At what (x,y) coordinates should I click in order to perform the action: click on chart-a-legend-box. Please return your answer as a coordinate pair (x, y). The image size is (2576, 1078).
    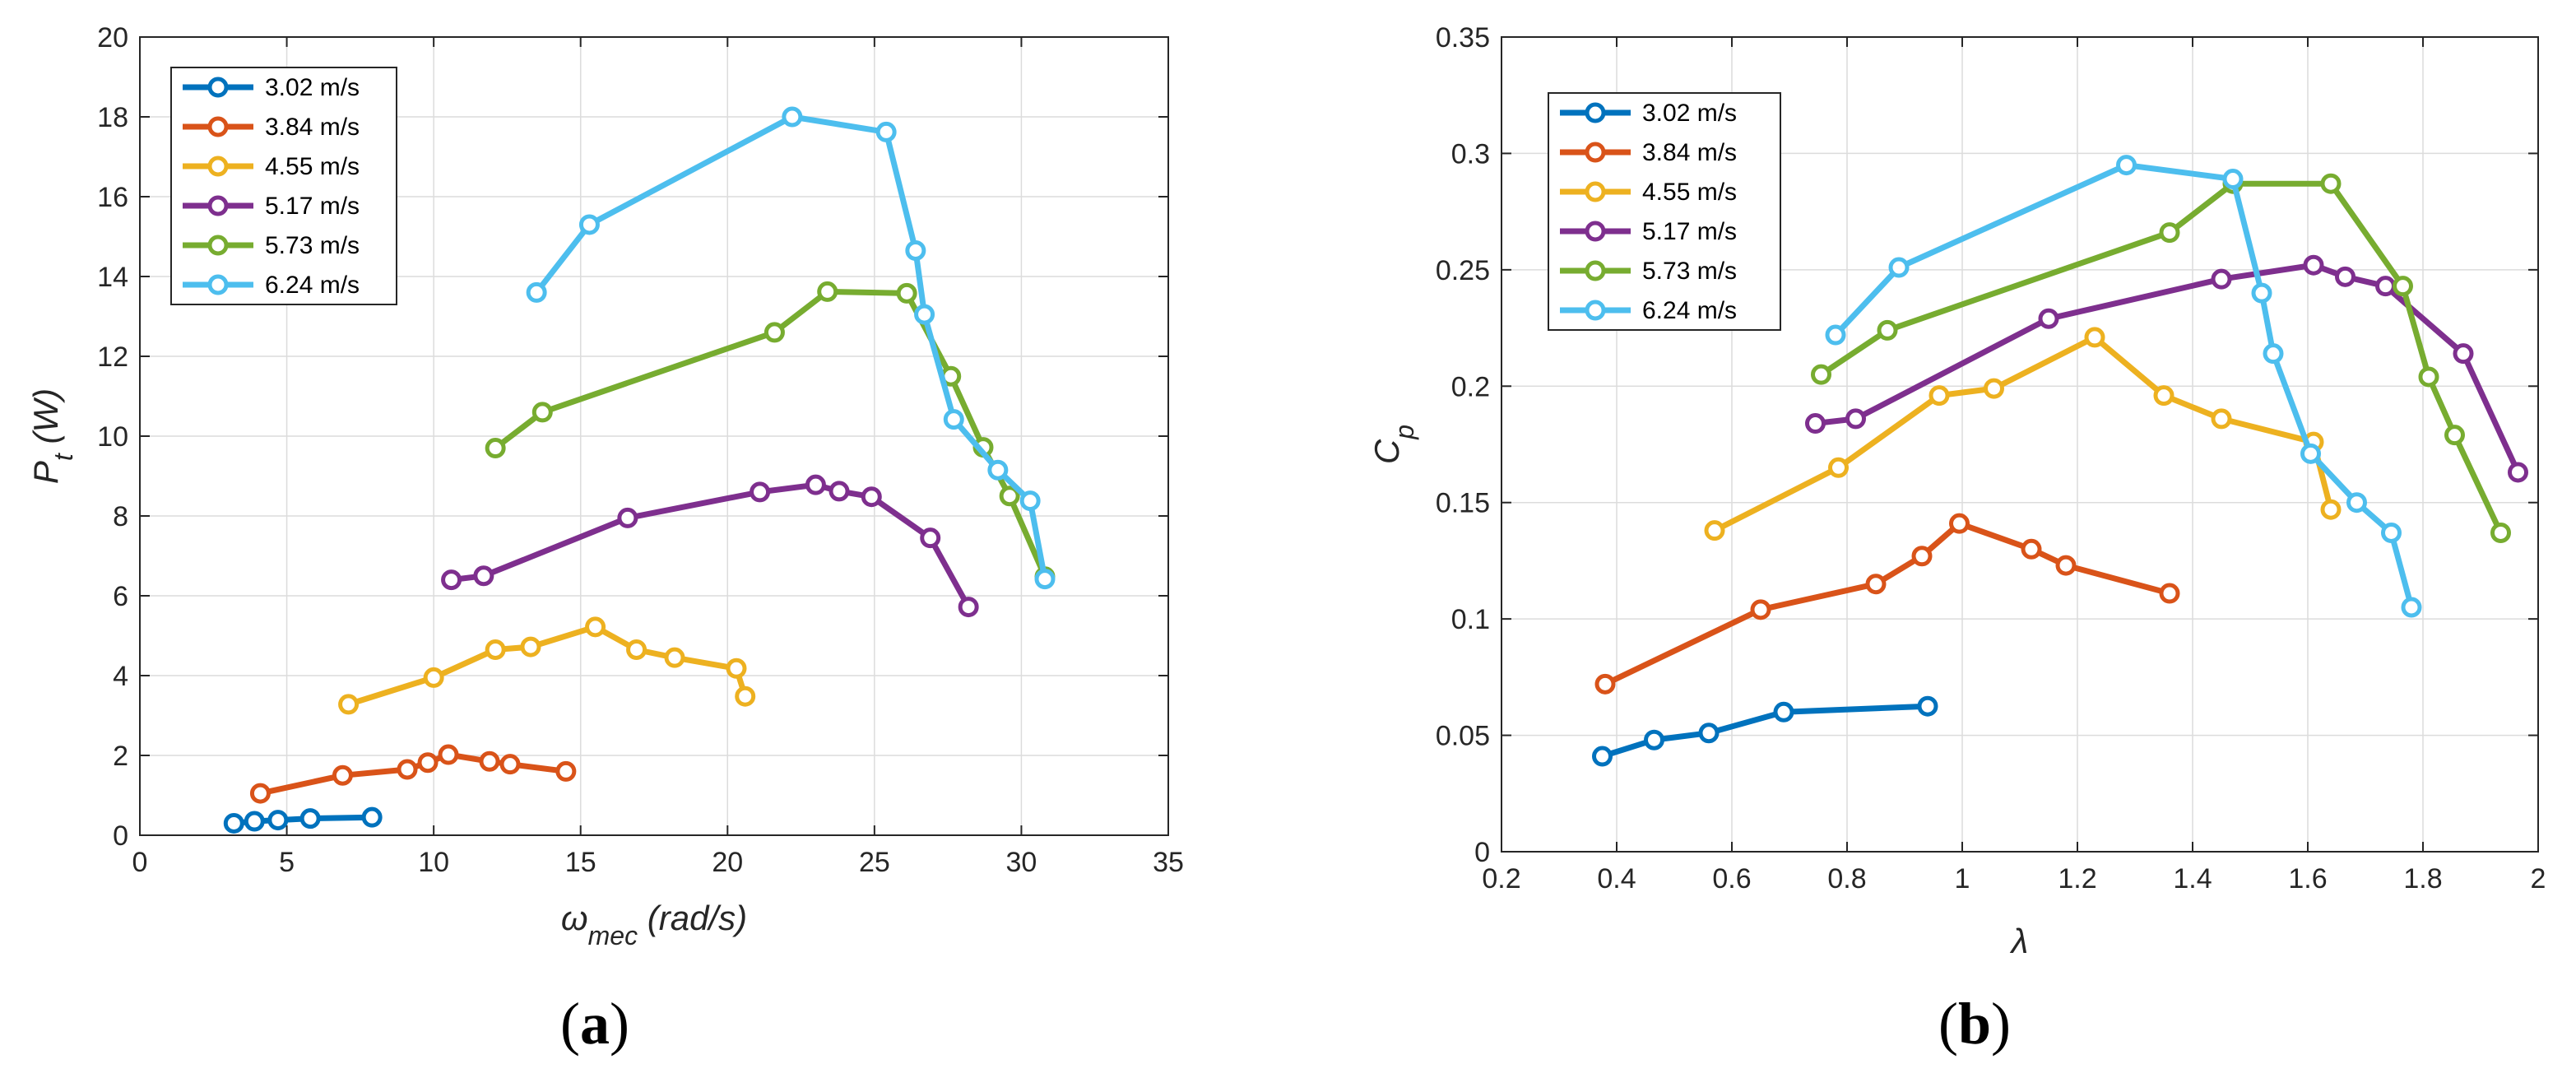
    Looking at the image, I should click on (283, 186).